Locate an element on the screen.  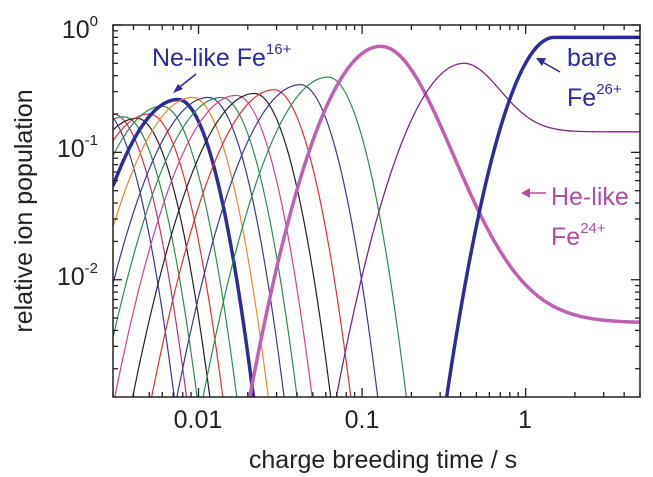
x-tick-label-3: 1 is located at coordinates (525, 420).